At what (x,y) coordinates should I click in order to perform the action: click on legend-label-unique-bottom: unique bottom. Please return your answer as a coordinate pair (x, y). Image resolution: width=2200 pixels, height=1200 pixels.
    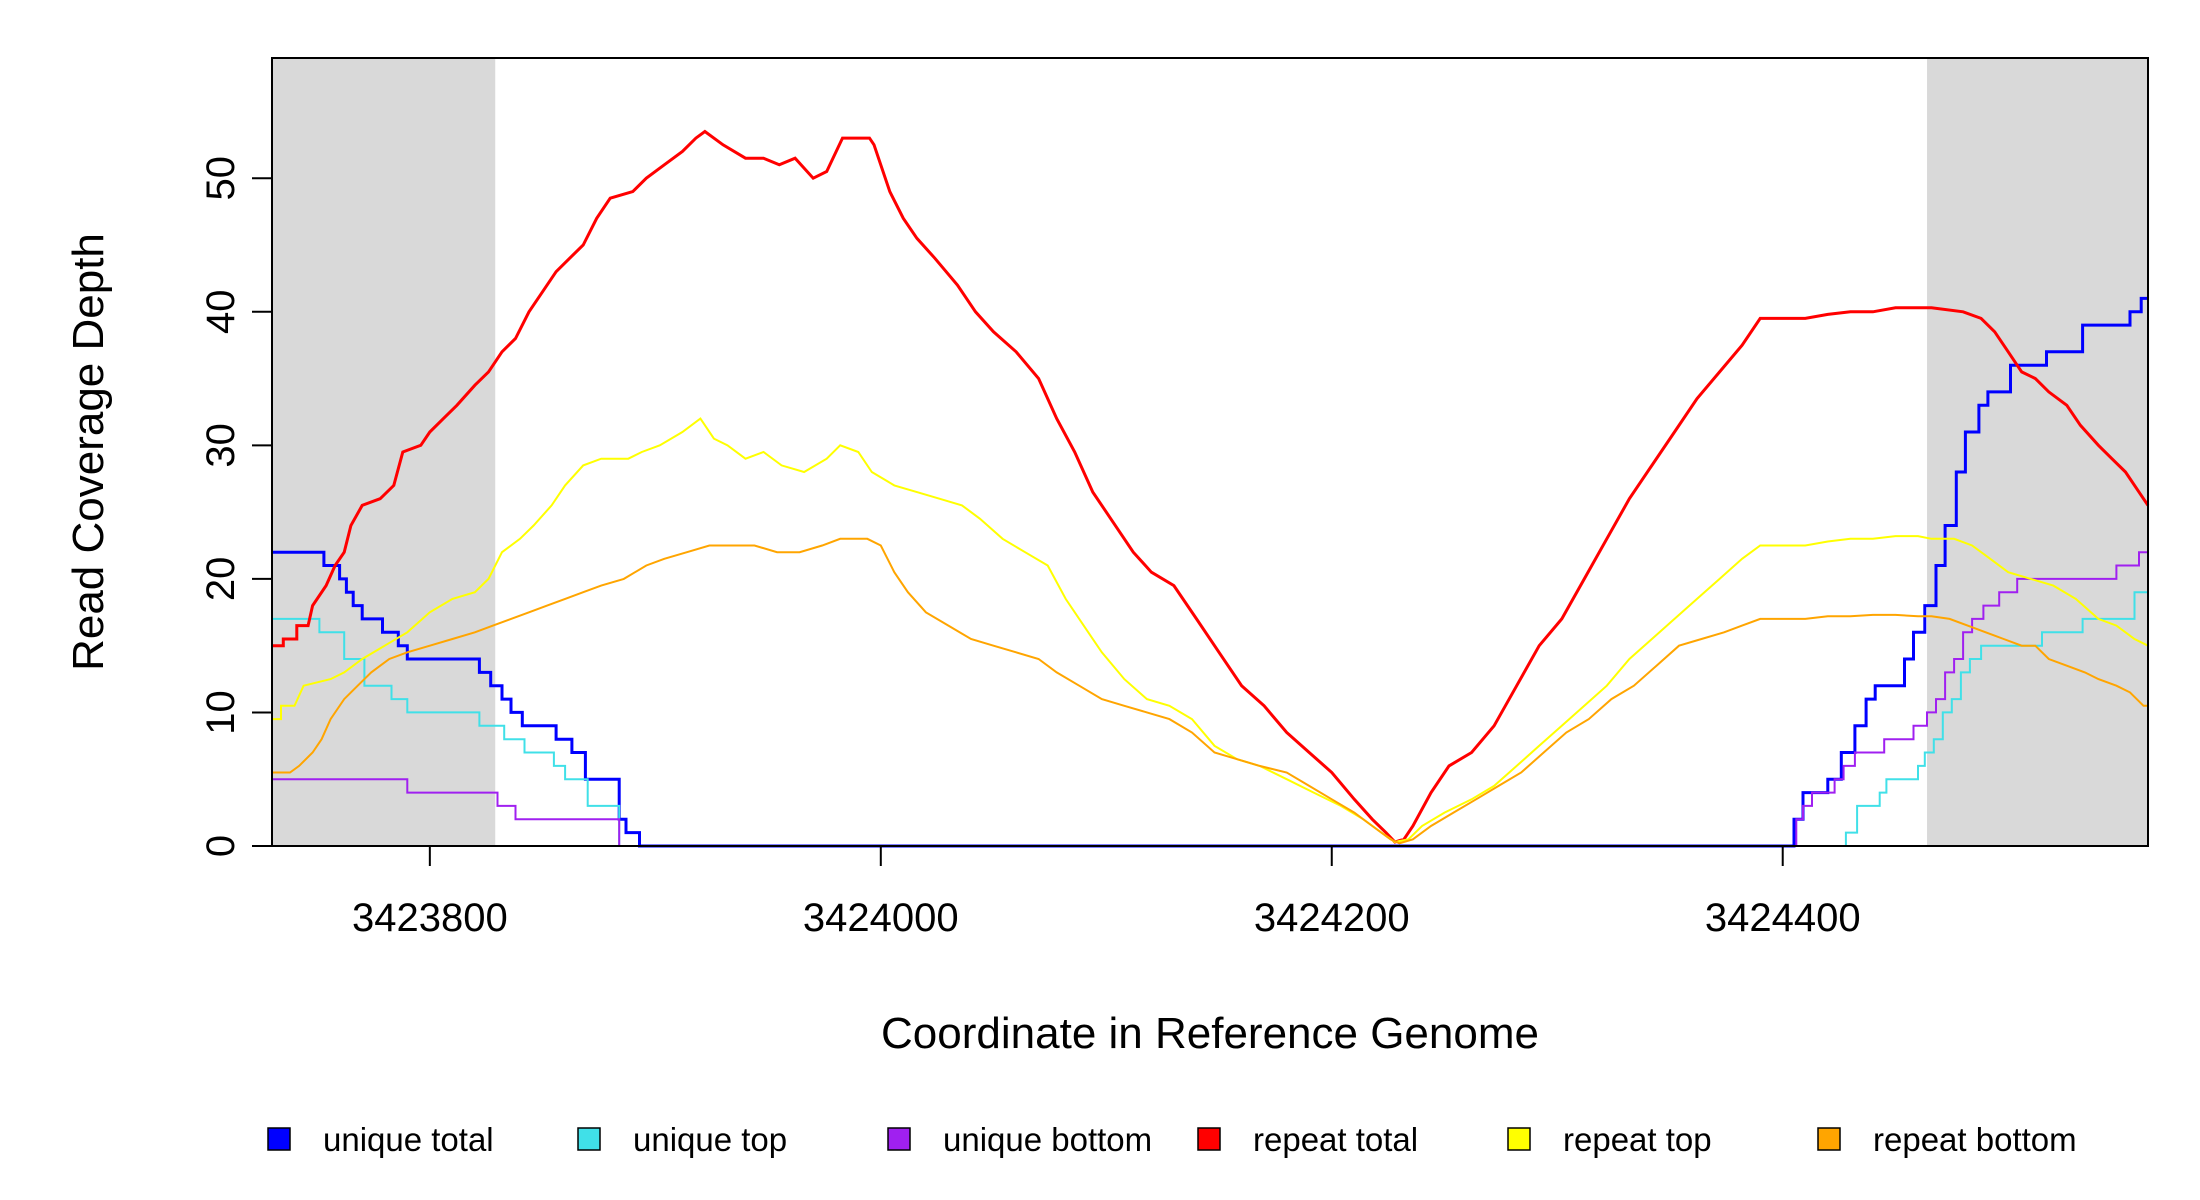
    Looking at the image, I should click on (1047, 1139).